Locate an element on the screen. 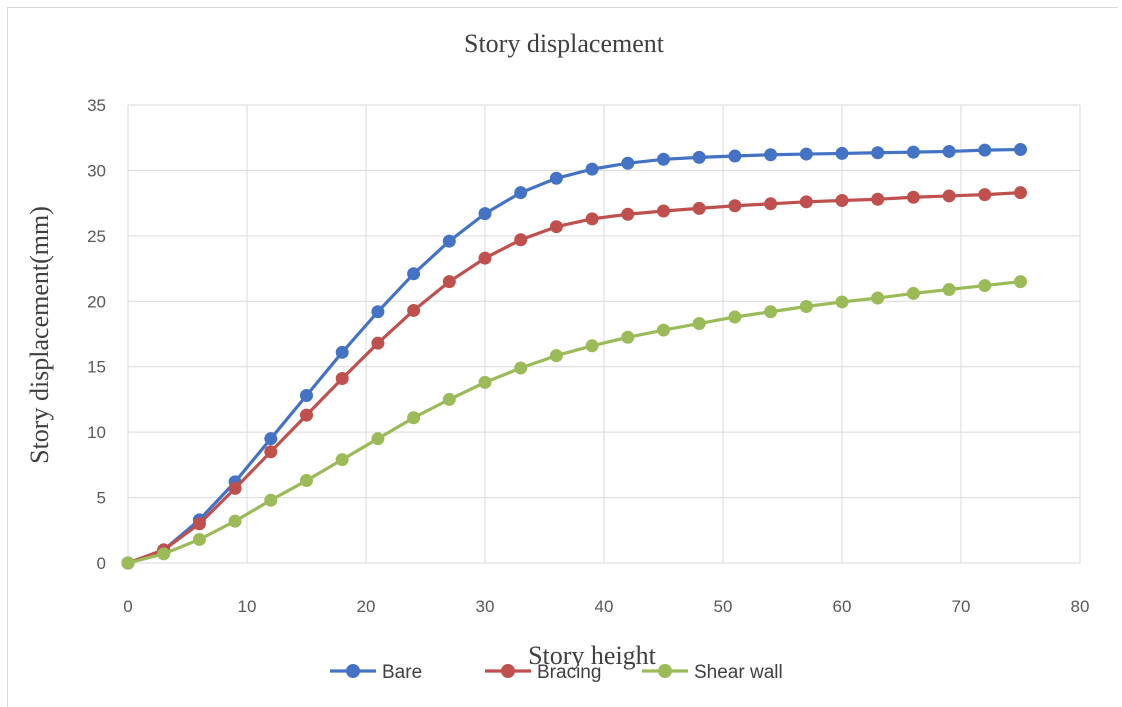 The height and width of the screenshot is (707, 1122). x-tick-label: 80 is located at coordinates (1080, 606).